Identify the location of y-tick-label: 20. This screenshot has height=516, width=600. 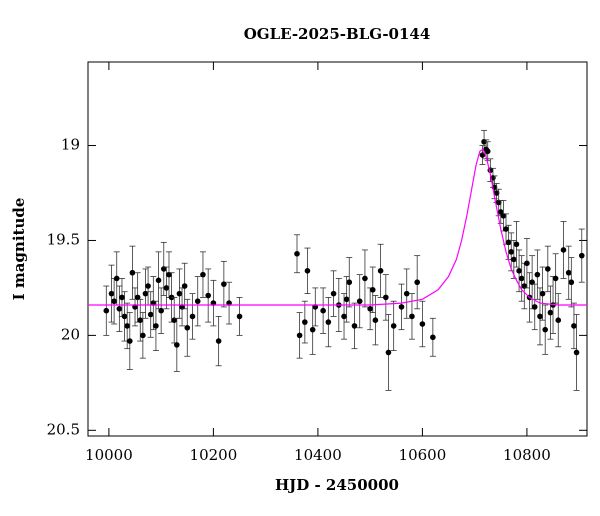
(70, 334).